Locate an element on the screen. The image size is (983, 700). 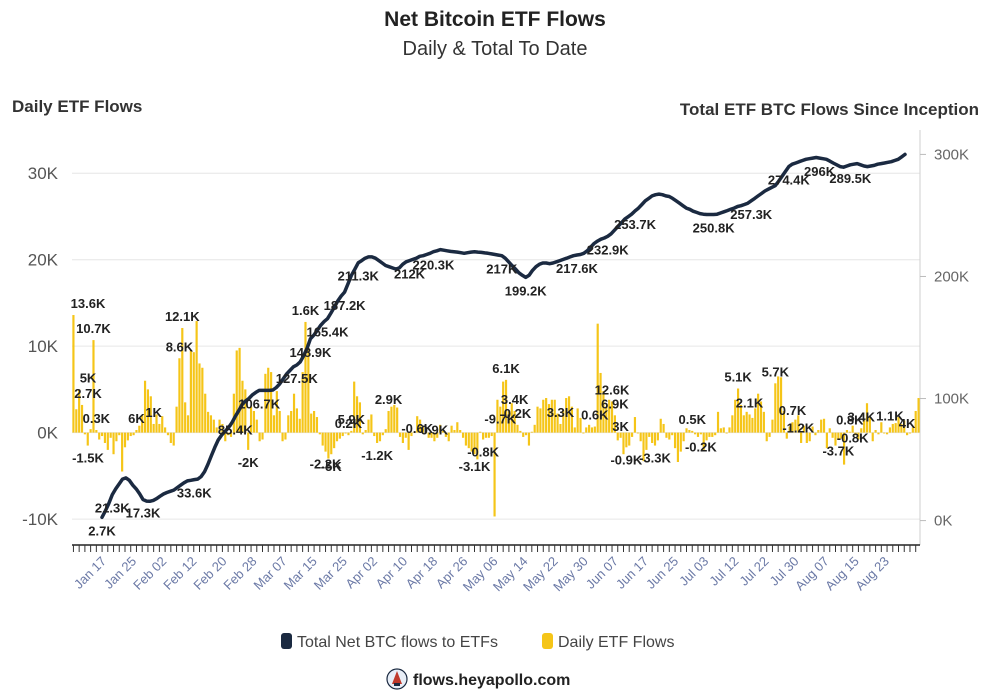
right-tick-label: 0K is located at coordinates (943, 521).